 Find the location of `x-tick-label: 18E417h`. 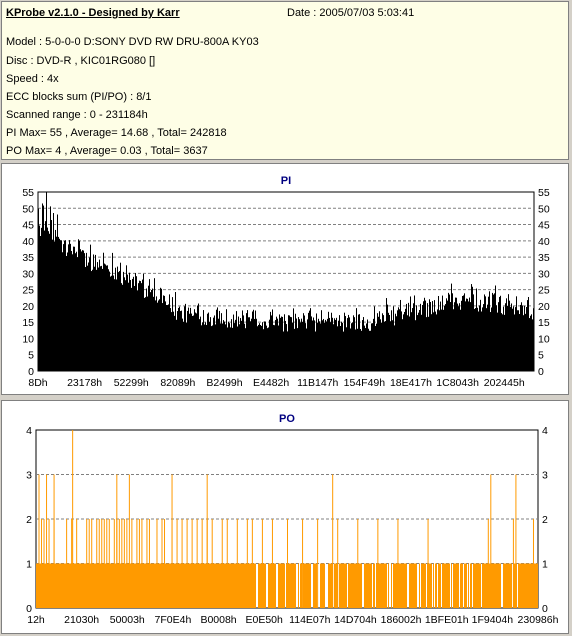

x-tick-label: 18E417h is located at coordinates (411, 383).